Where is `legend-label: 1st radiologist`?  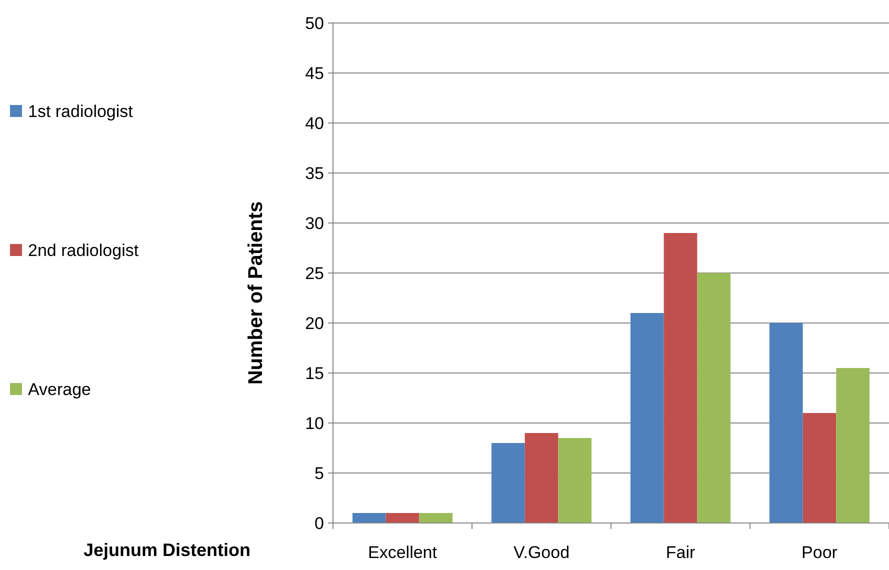 legend-label: 1st radiologist is located at coordinates (81, 111).